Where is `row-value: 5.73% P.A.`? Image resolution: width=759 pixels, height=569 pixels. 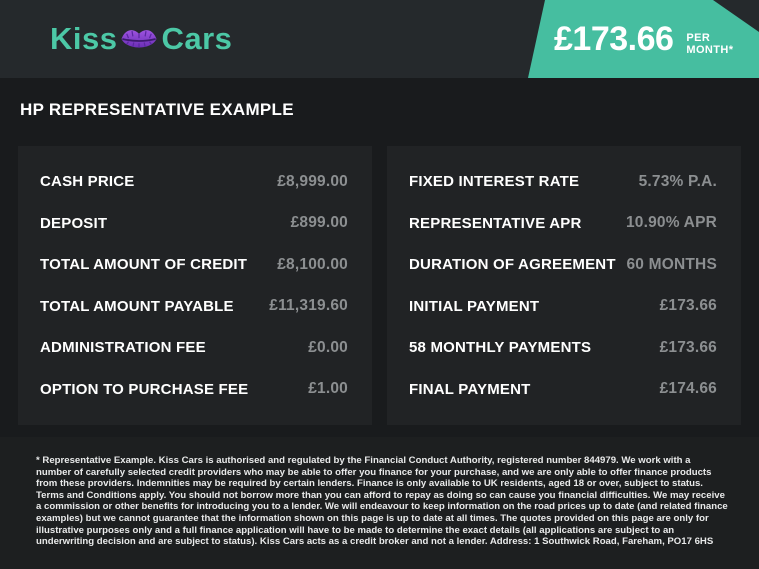 row-value: 5.73% P.A. is located at coordinates (677, 181).